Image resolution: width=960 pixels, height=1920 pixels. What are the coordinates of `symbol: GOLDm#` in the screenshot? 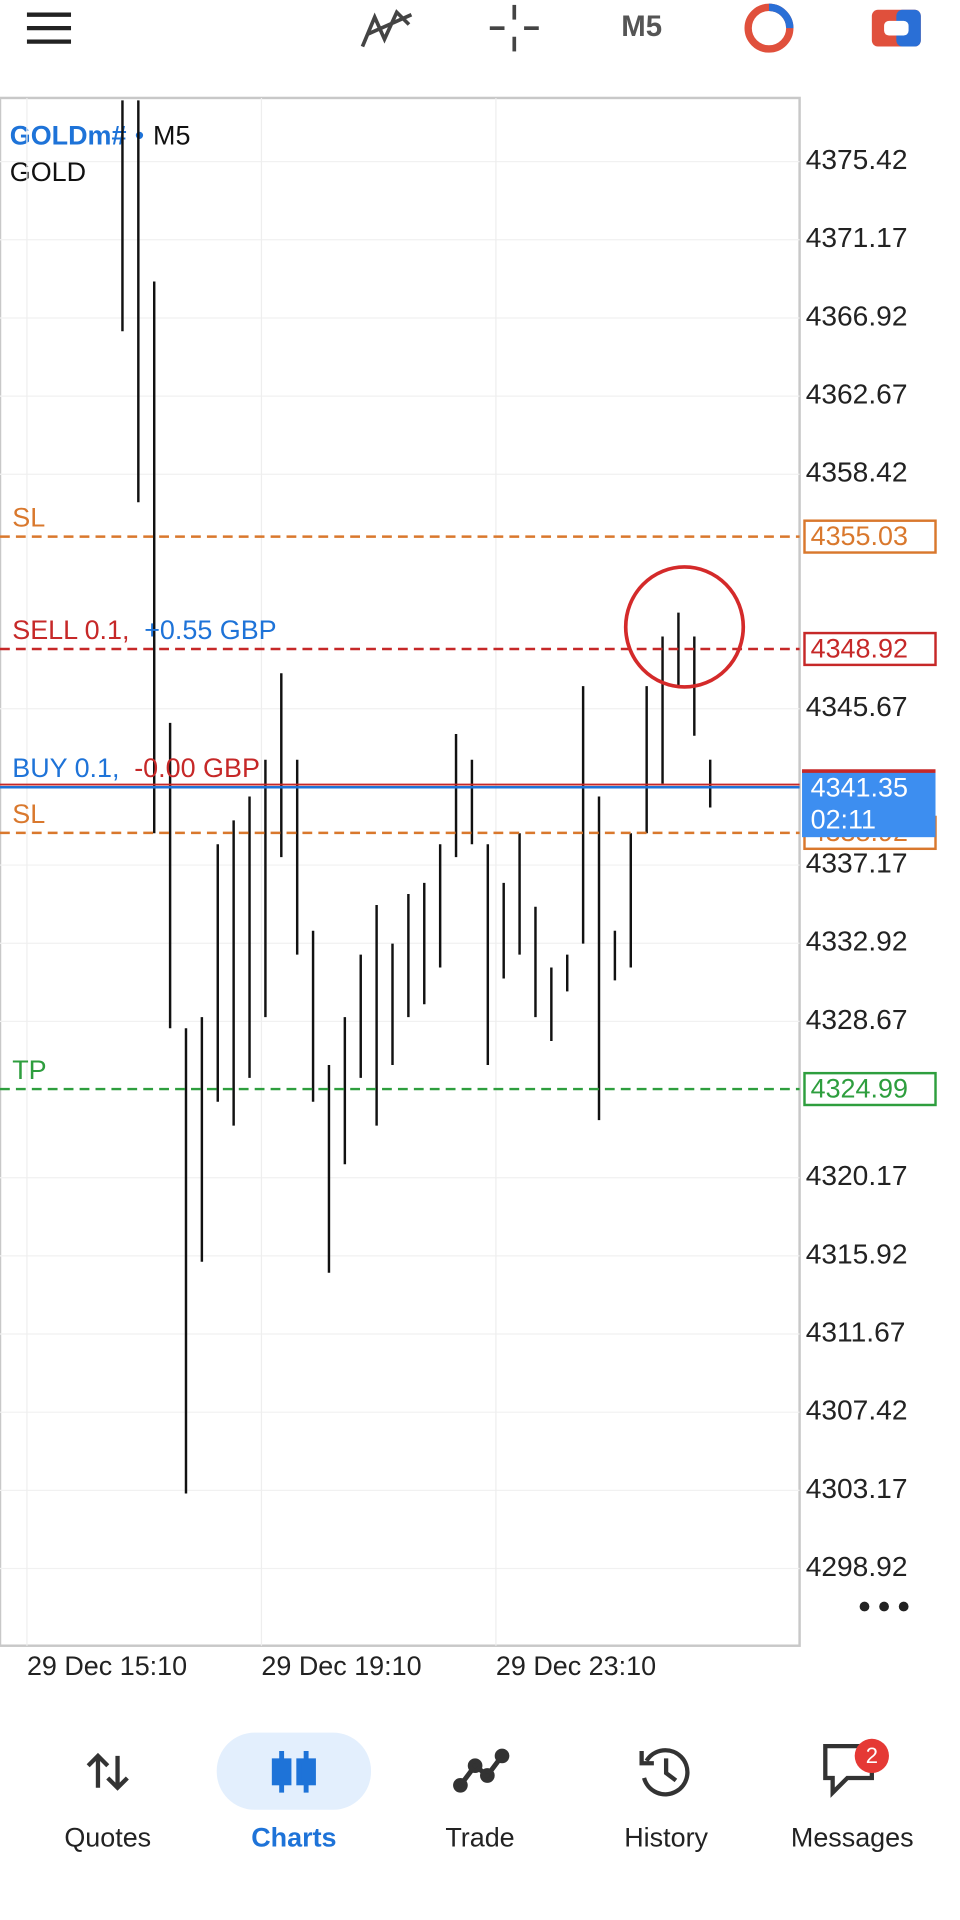 It's located at (68, 135).